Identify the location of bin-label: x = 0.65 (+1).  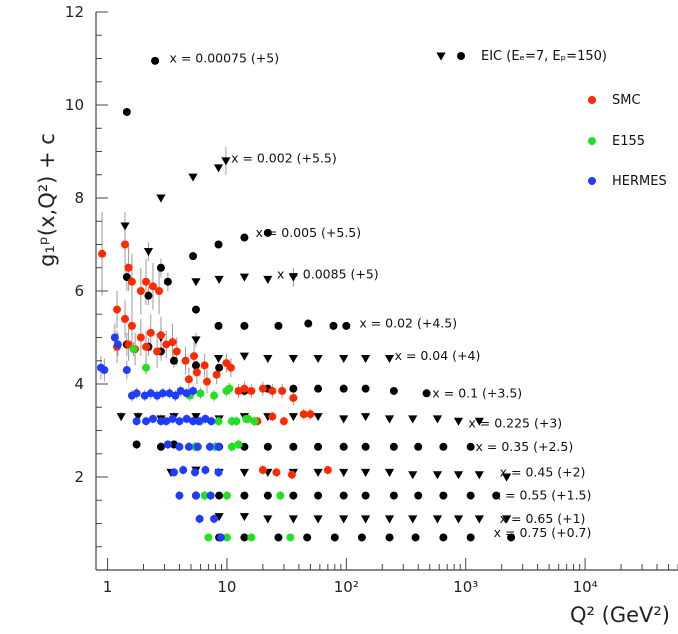
(543, 518).